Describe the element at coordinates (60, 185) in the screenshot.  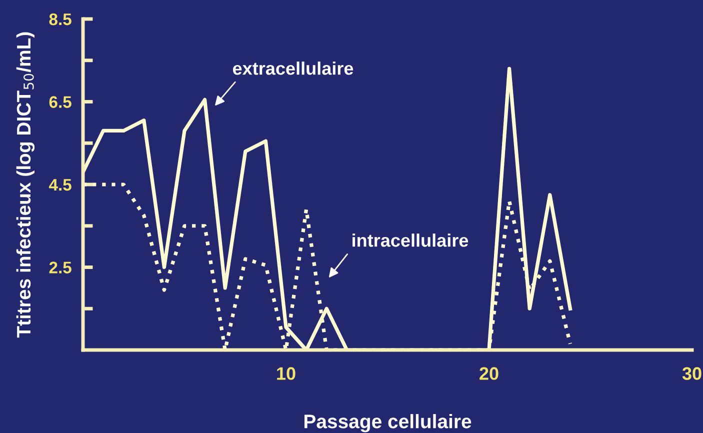
I see `y-tick-label: 4.5` at that location.